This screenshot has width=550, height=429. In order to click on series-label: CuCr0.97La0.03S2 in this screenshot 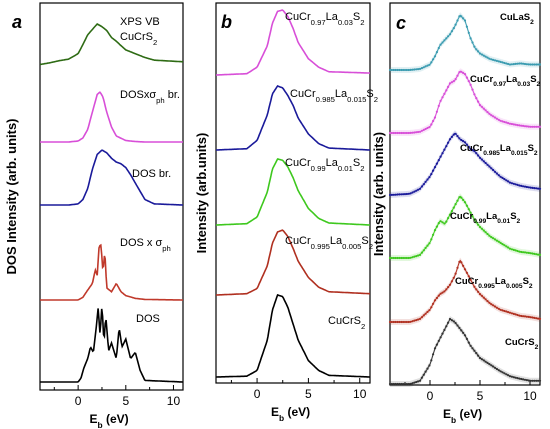, I will do `click(505, 81)`.